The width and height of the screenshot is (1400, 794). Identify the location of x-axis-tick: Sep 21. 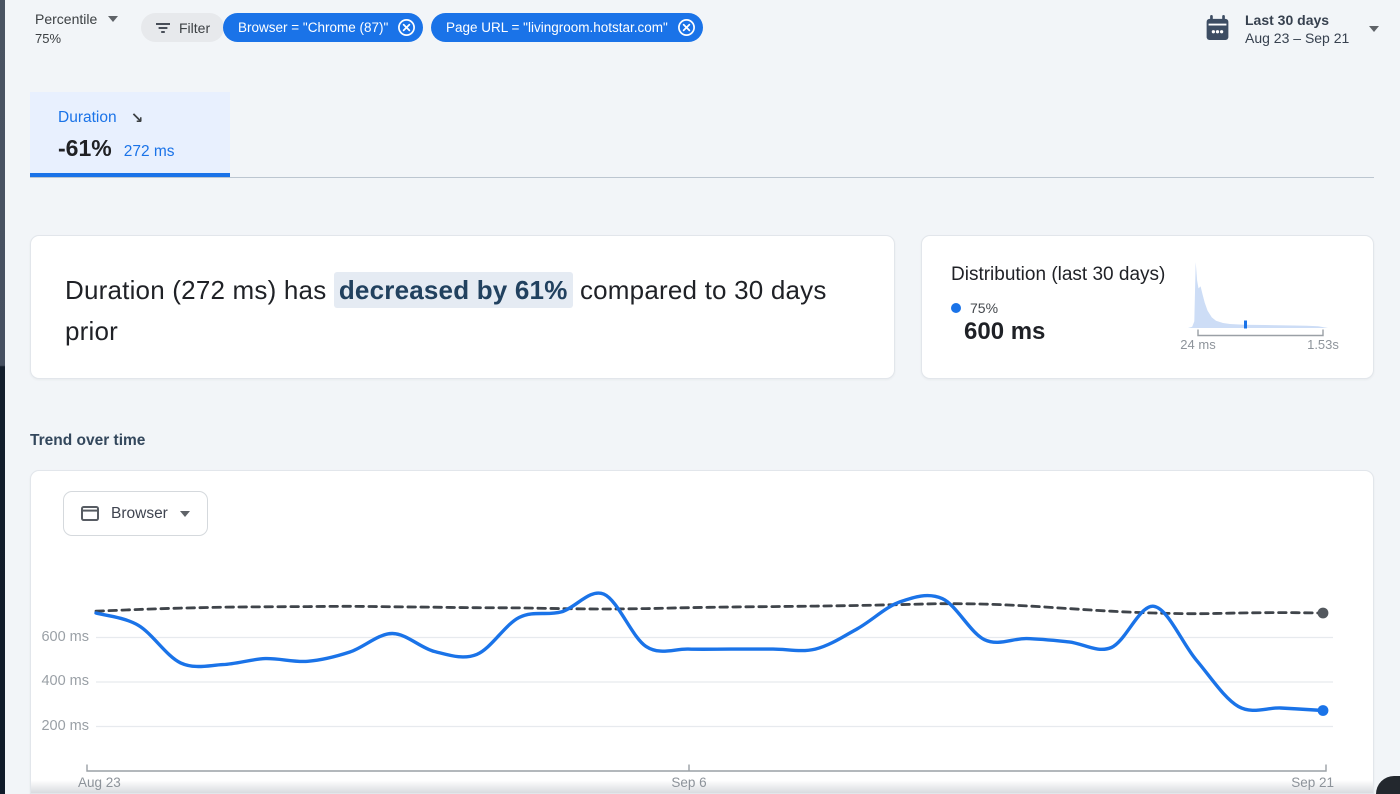
(1312, 782).